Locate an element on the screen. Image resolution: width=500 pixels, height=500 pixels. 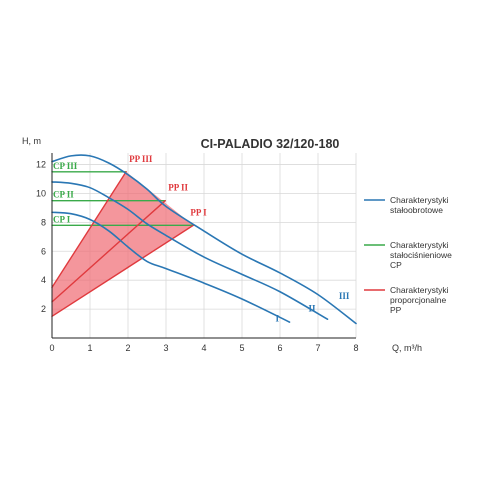
curve-label-iii: III is located at coordinates (344, 296).